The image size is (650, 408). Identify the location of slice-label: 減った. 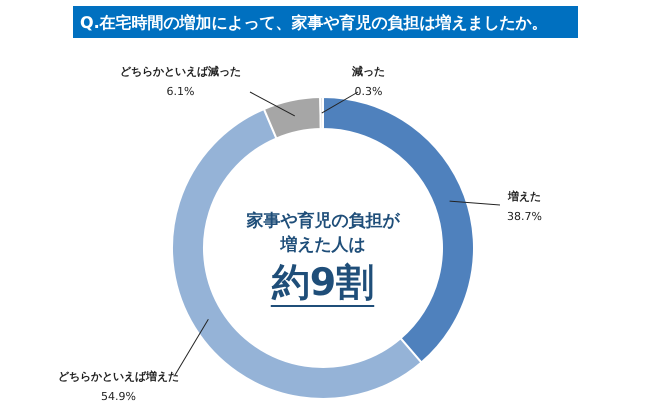
(368, 71).